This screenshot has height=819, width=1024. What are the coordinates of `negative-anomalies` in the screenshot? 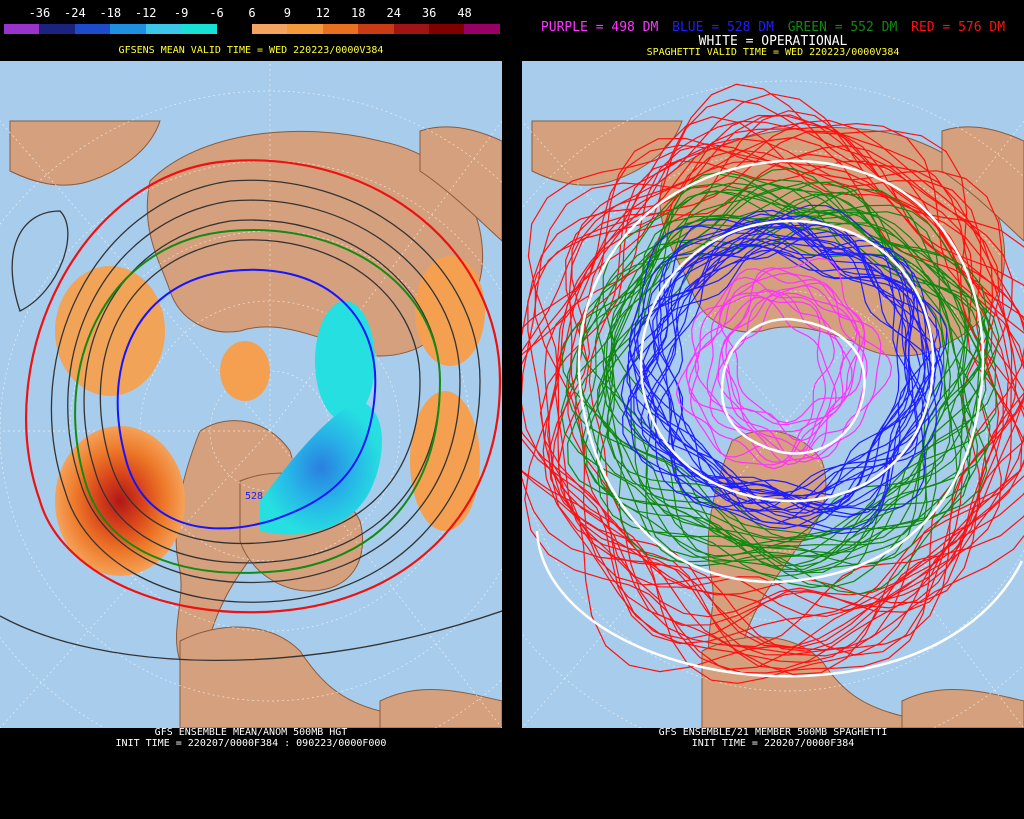 It's located at (321, 418).